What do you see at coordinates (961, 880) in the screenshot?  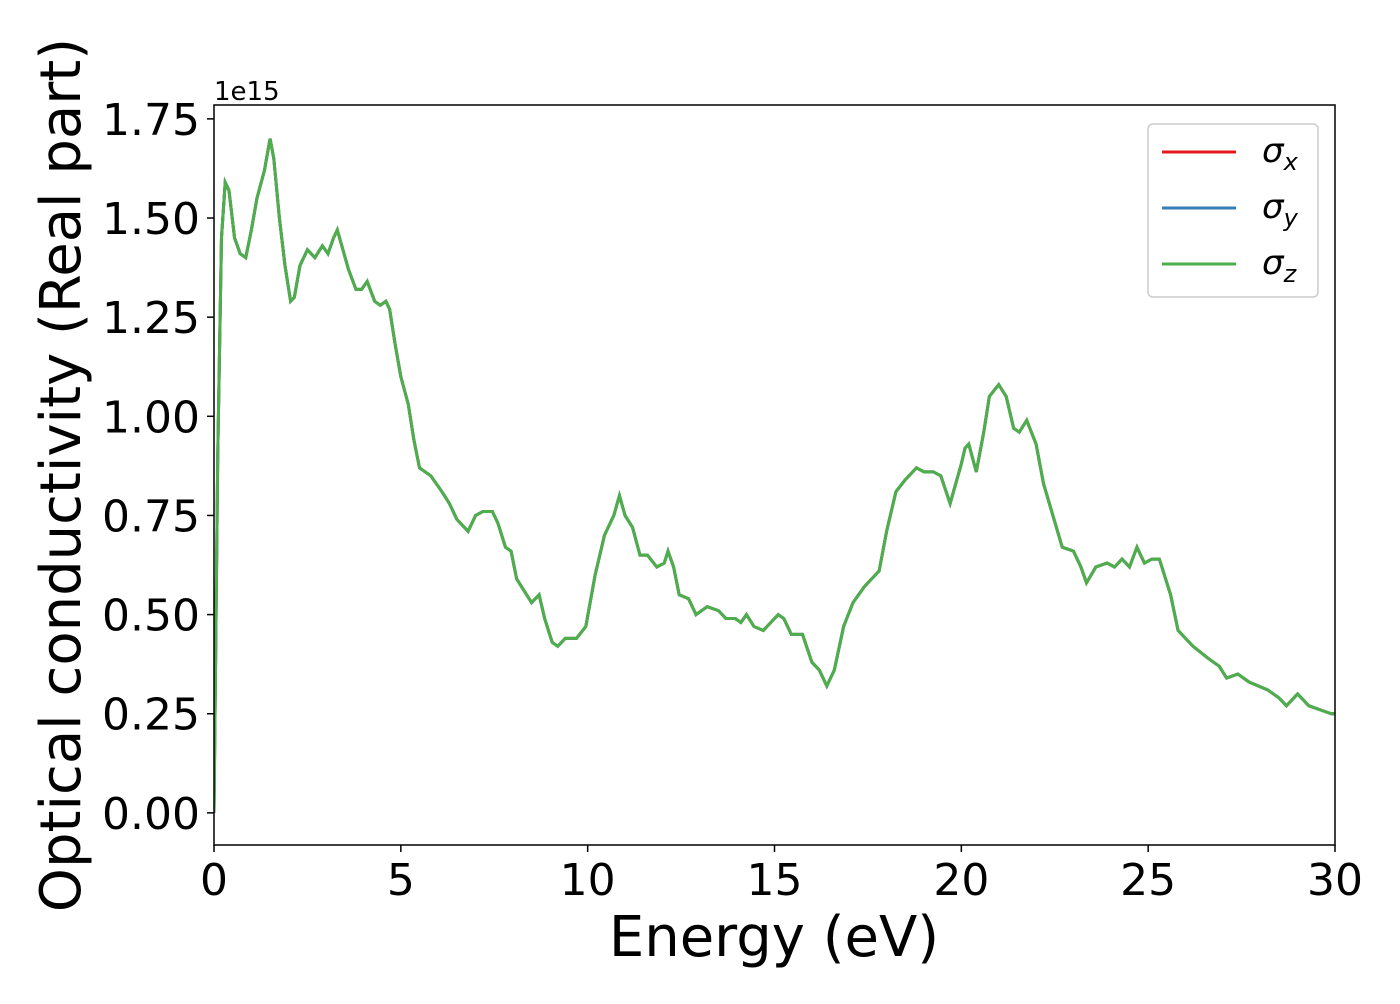 I see `x-tick-label: 20` at bounding box center [961, 880].